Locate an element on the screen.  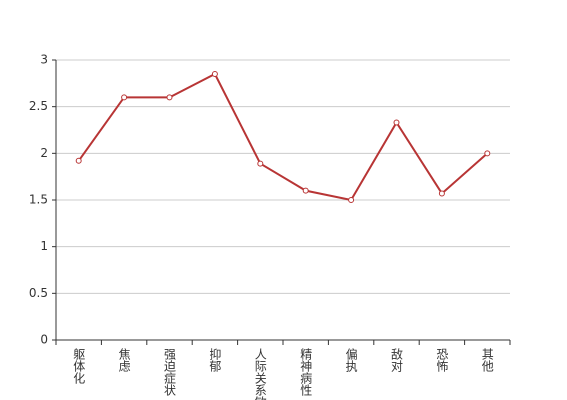
y-tick-label: 2.5 is located at coordinates (38, 106).